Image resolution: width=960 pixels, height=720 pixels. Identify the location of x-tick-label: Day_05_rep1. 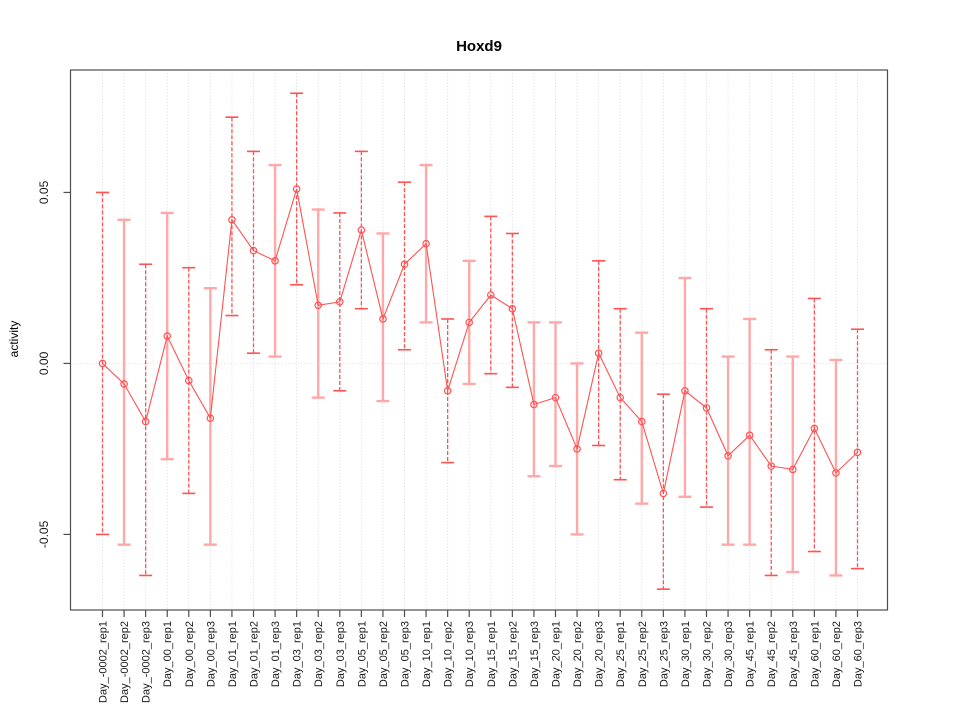
(362, 654).